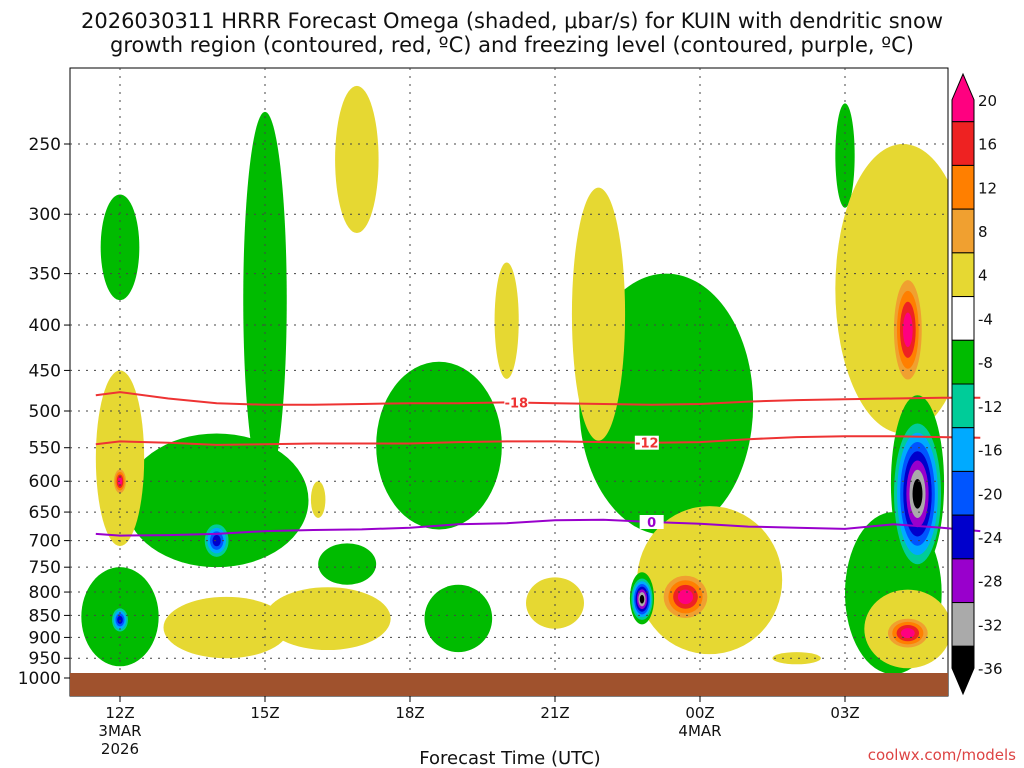 This screenshot has height=768, width=1024. Describe the element at coordinates (985, 363) in the screenshot. I see `colorbar-label: -8` at that location.